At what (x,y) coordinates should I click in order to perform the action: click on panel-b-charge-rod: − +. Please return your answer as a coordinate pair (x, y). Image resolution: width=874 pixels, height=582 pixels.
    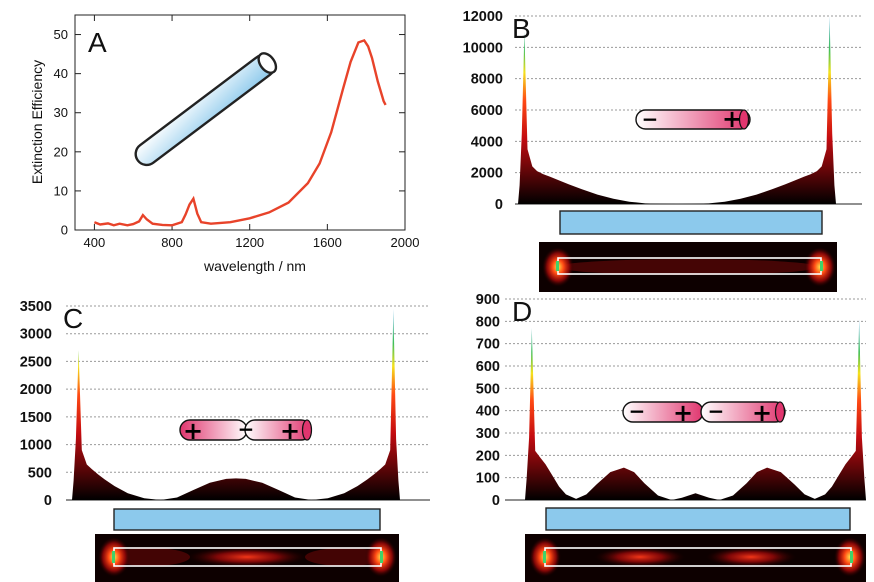
    Looking at the image, I should click on (693, 119).